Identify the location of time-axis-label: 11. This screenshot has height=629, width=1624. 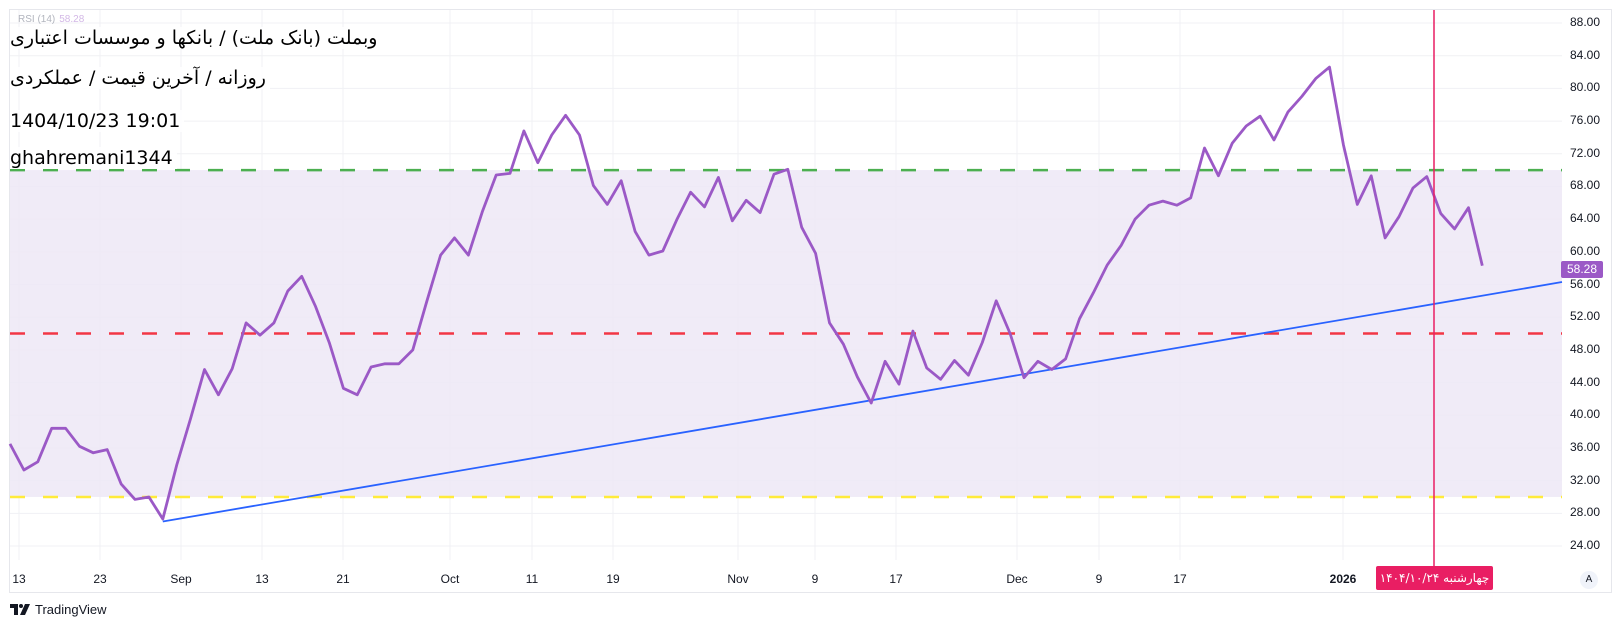
(532, 579).